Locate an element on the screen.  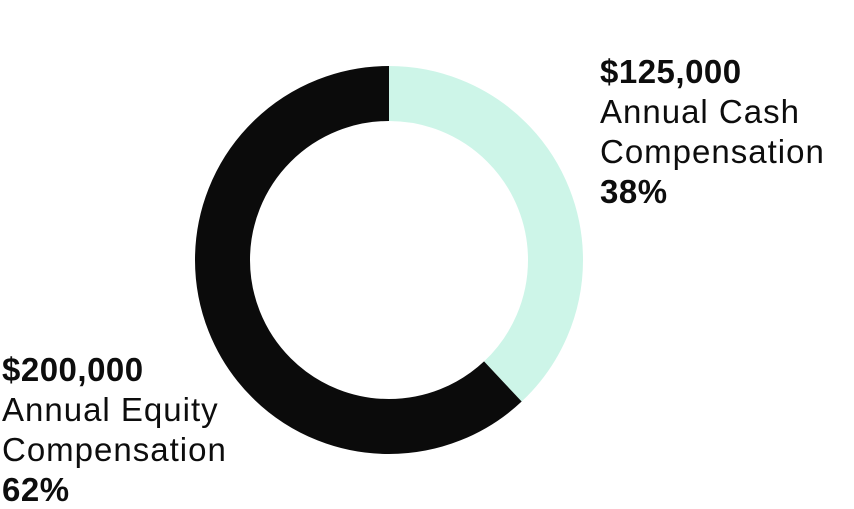
equity-percent: 62% is located at coordinates (36, 489).